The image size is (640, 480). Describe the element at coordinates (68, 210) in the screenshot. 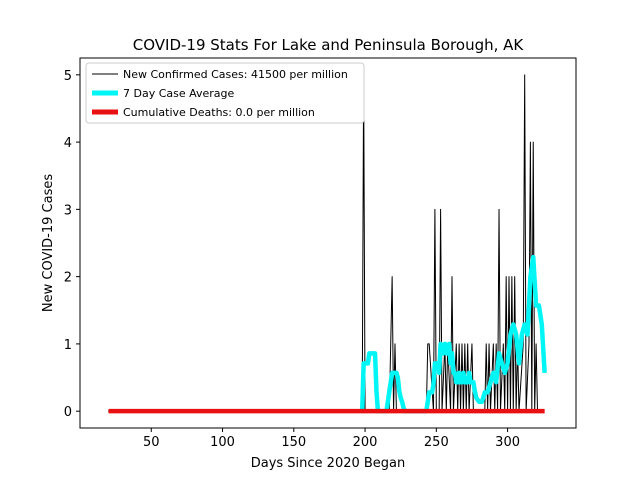

I see `y-tick-label: 3` at that location.